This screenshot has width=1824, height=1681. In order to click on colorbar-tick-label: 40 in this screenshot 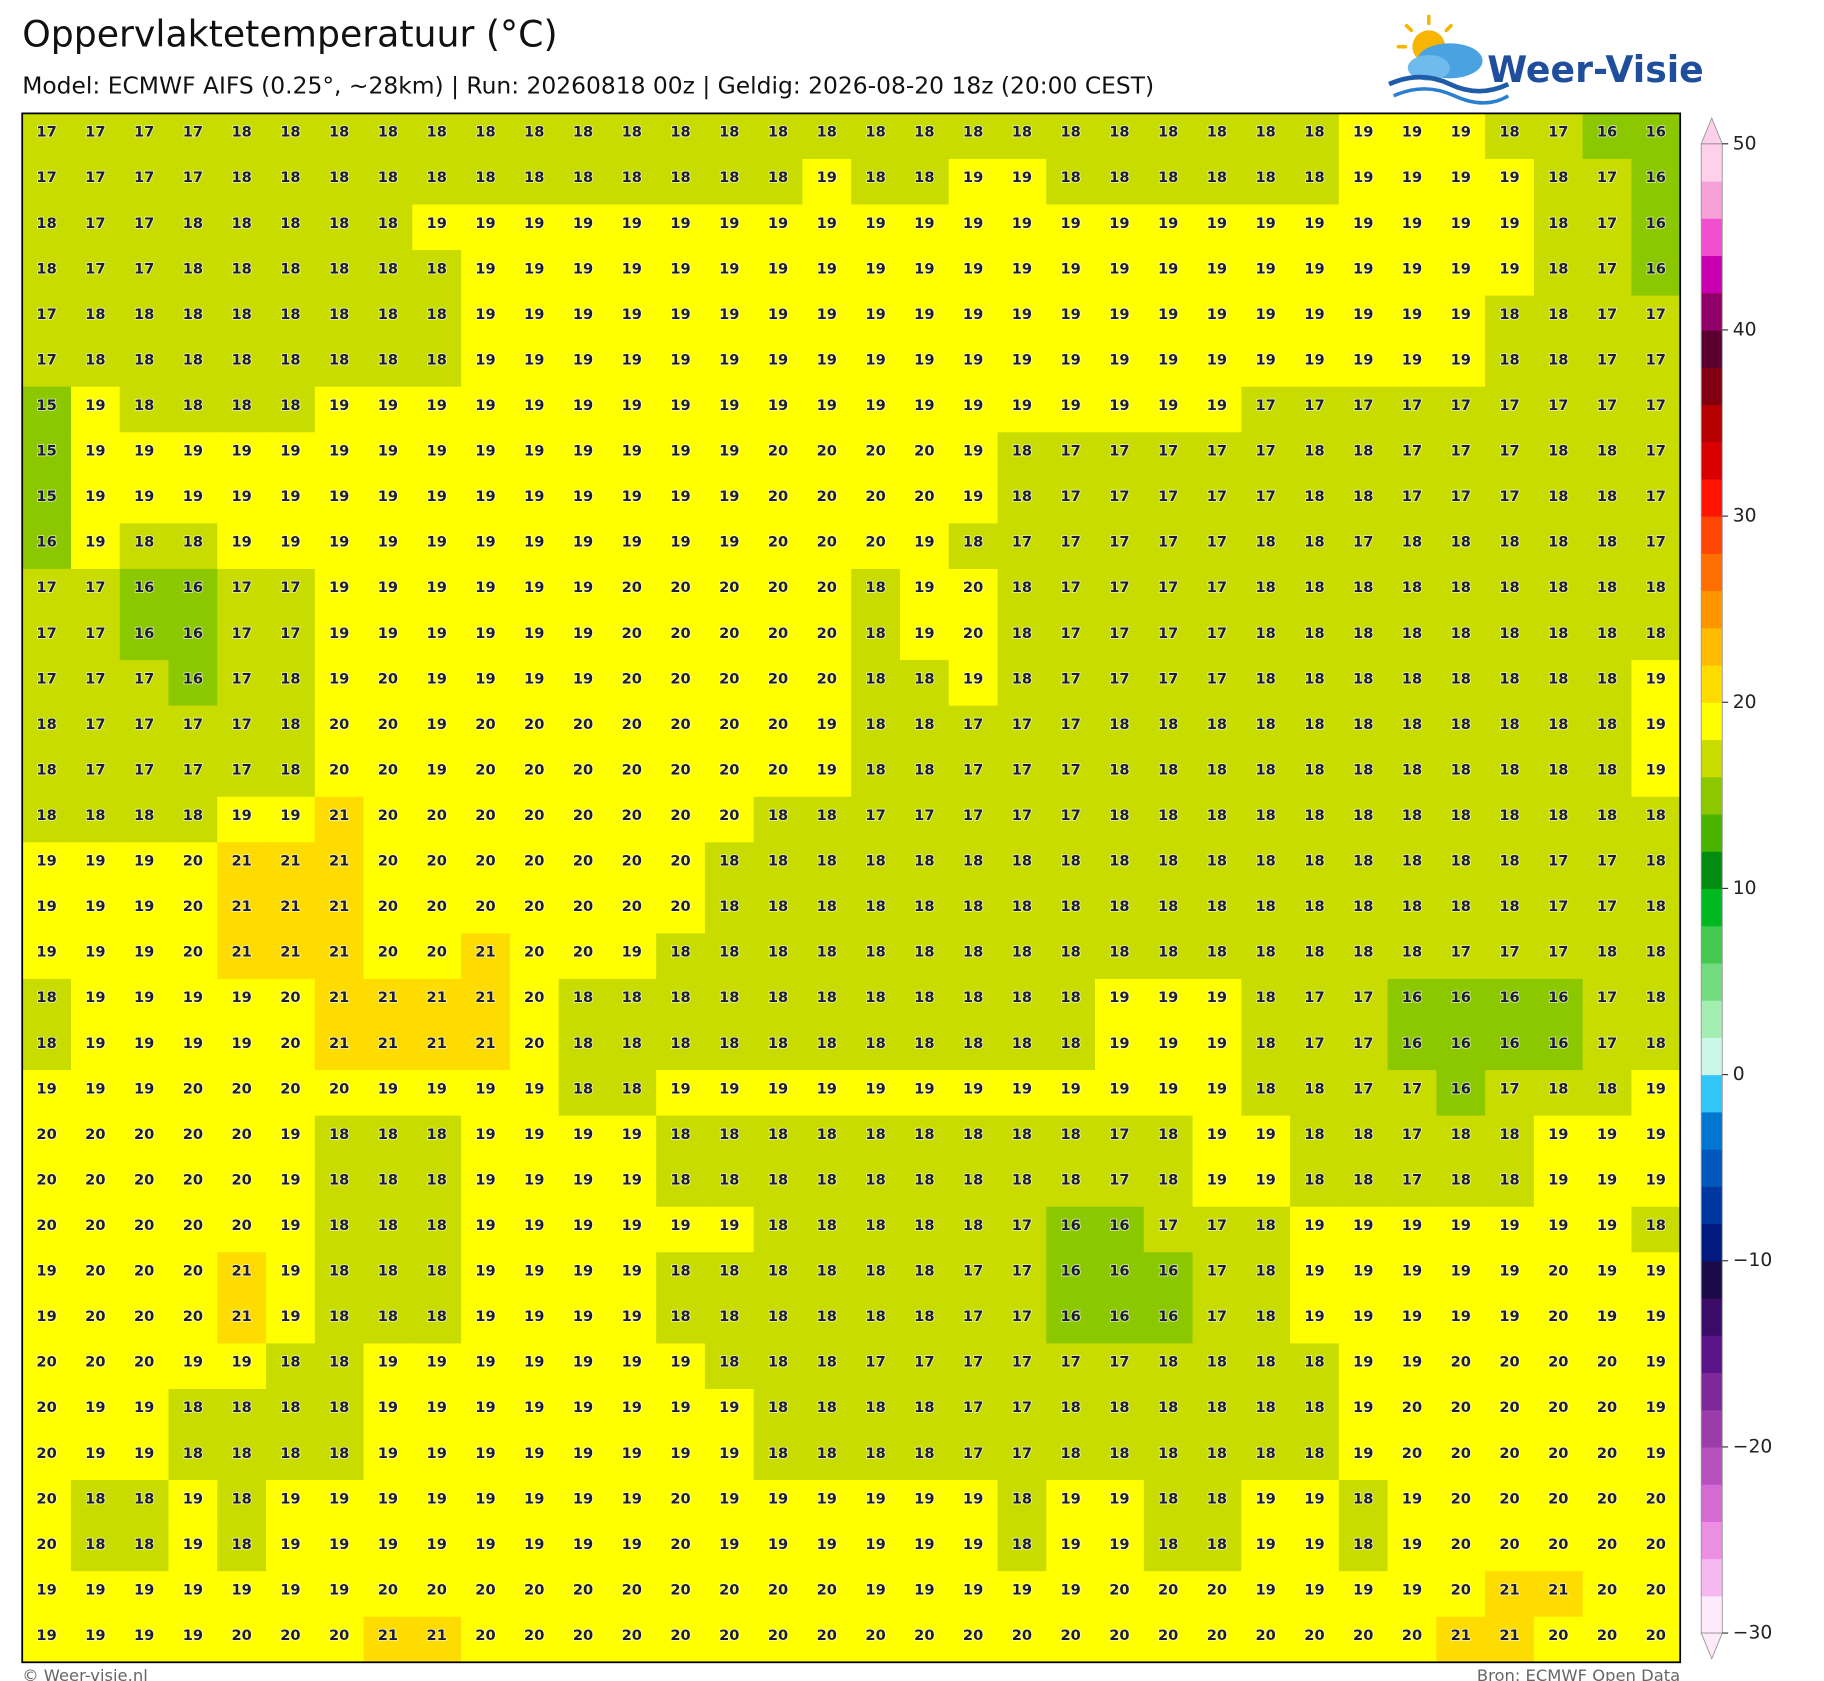, I will do `click(1745, 329)`.